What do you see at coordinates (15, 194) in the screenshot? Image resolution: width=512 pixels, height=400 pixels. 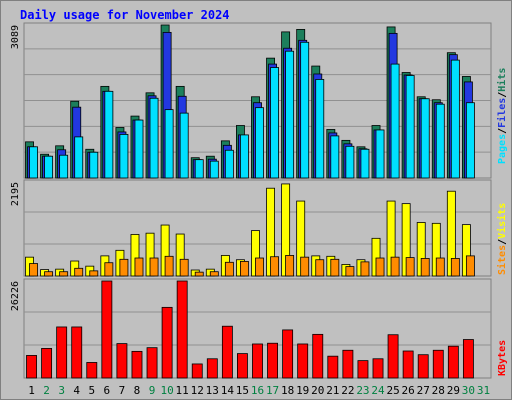 I see `y-max-label: 2195` at bounding box center [15, 194].